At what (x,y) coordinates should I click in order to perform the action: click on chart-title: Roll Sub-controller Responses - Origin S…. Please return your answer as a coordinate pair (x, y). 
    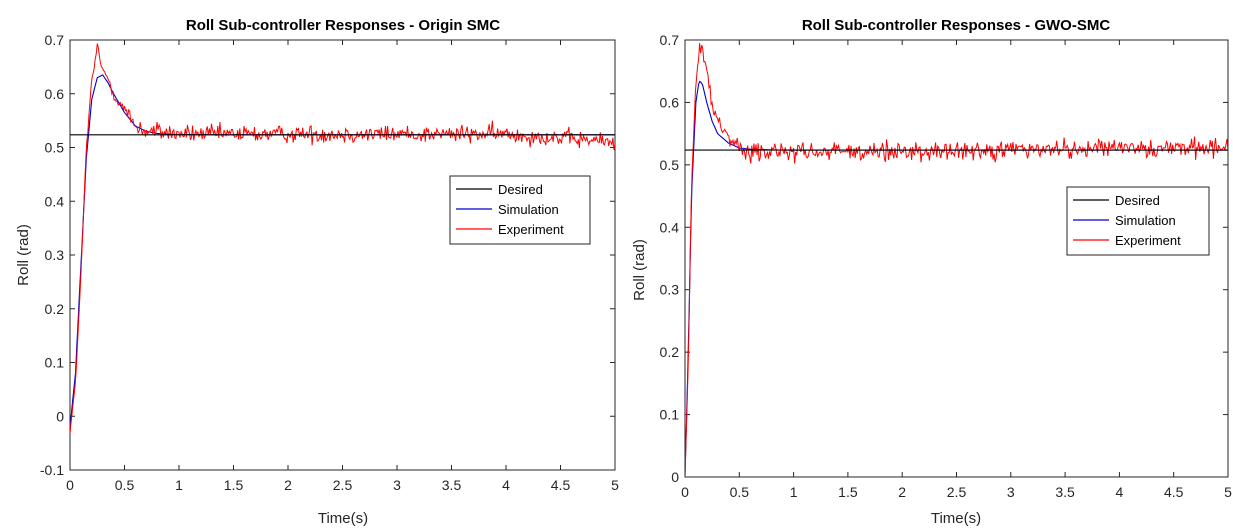
    Looking at the image, I should click on (343, 25).